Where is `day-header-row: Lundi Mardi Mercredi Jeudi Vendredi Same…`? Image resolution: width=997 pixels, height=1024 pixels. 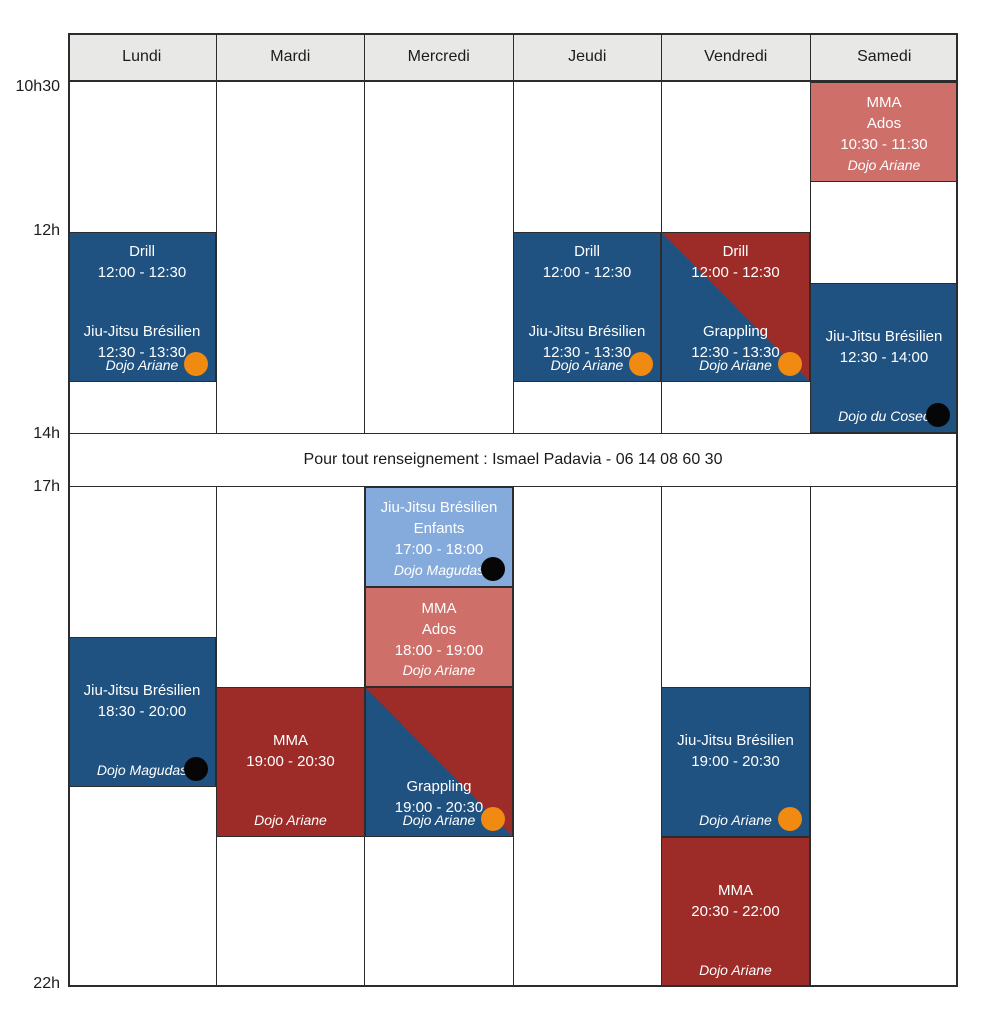 day-header-row: Lundi Mardi Mercredi Jeudi Vendredi Same… is located at coordinates (513, 57).